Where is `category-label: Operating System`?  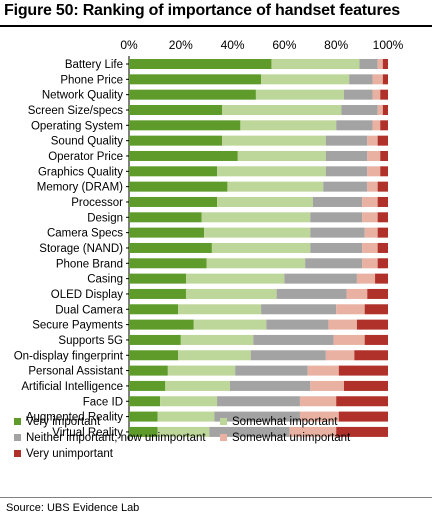 category-label: Operating System is located at coordinates (77, 126).